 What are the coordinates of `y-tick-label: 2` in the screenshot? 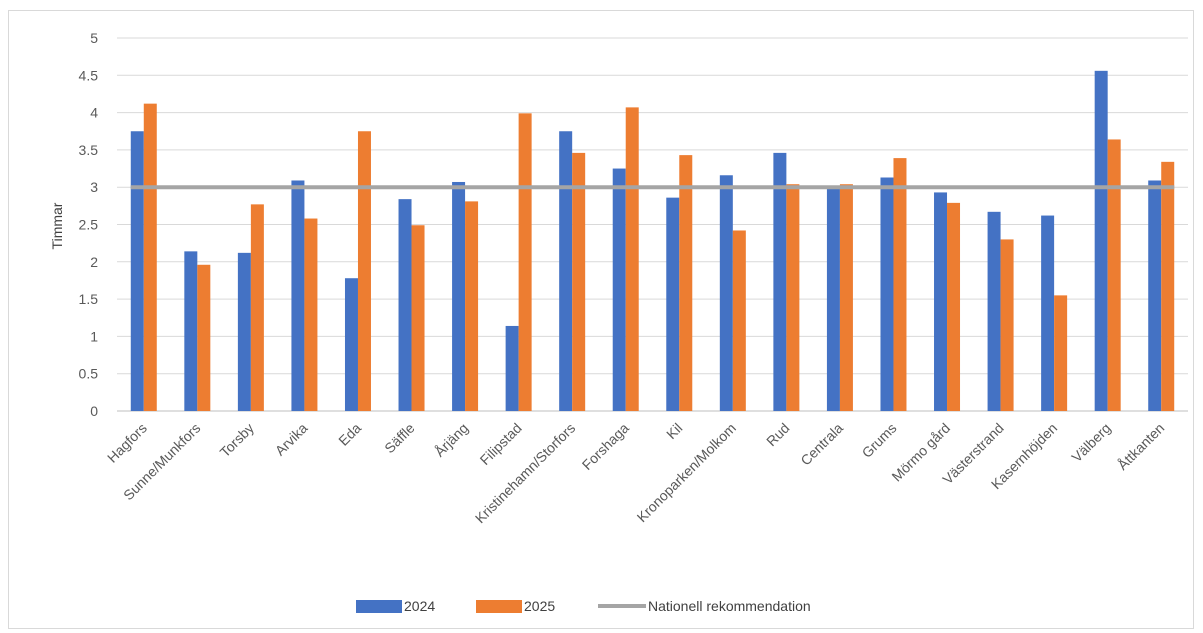 It's located at (94, 262).